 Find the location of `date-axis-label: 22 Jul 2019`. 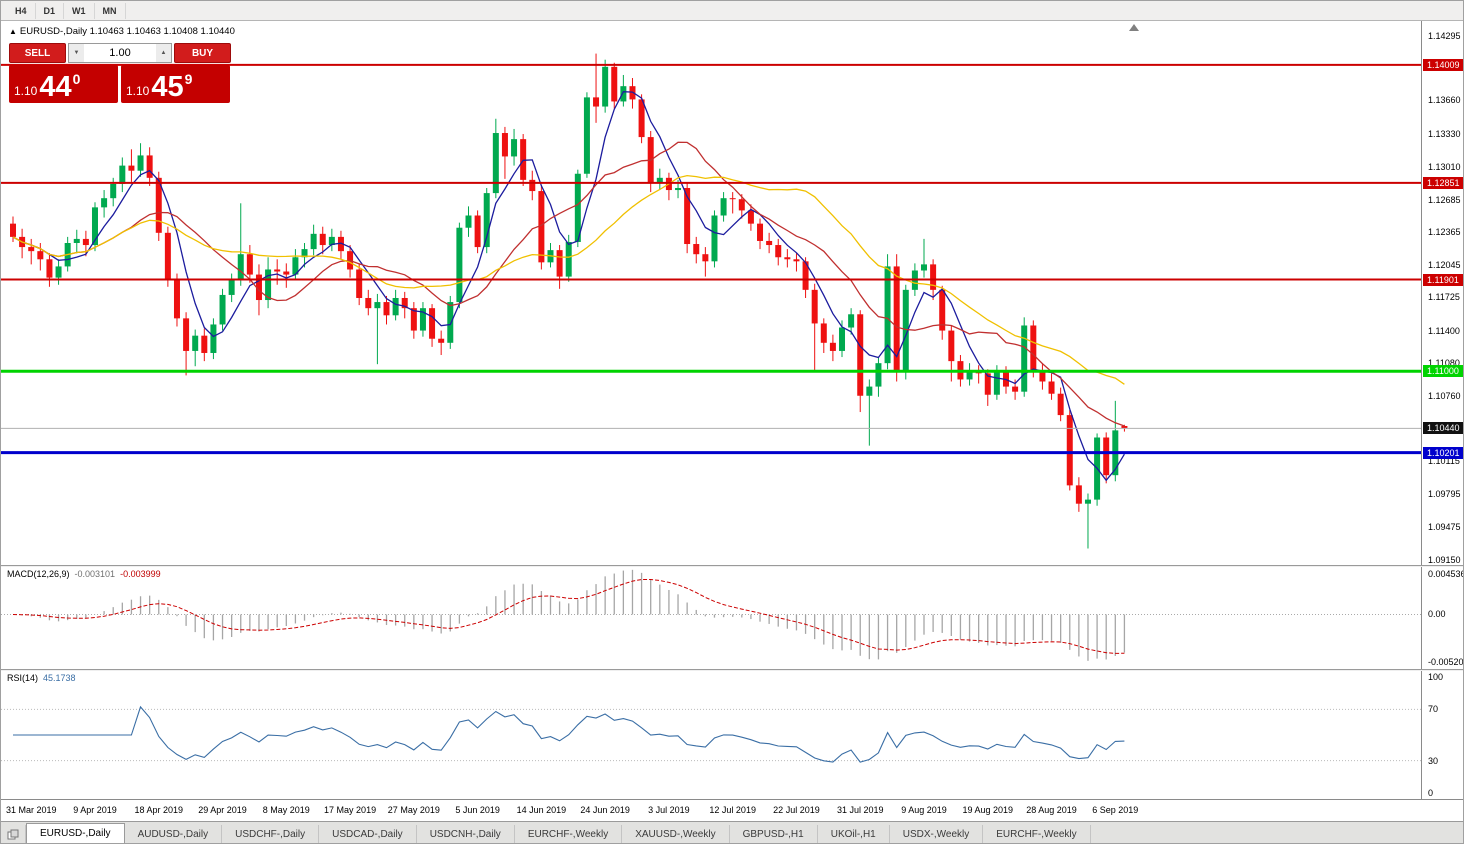

date-axis-label: 22 Jul 2019 is located at coordinates (796, 810).